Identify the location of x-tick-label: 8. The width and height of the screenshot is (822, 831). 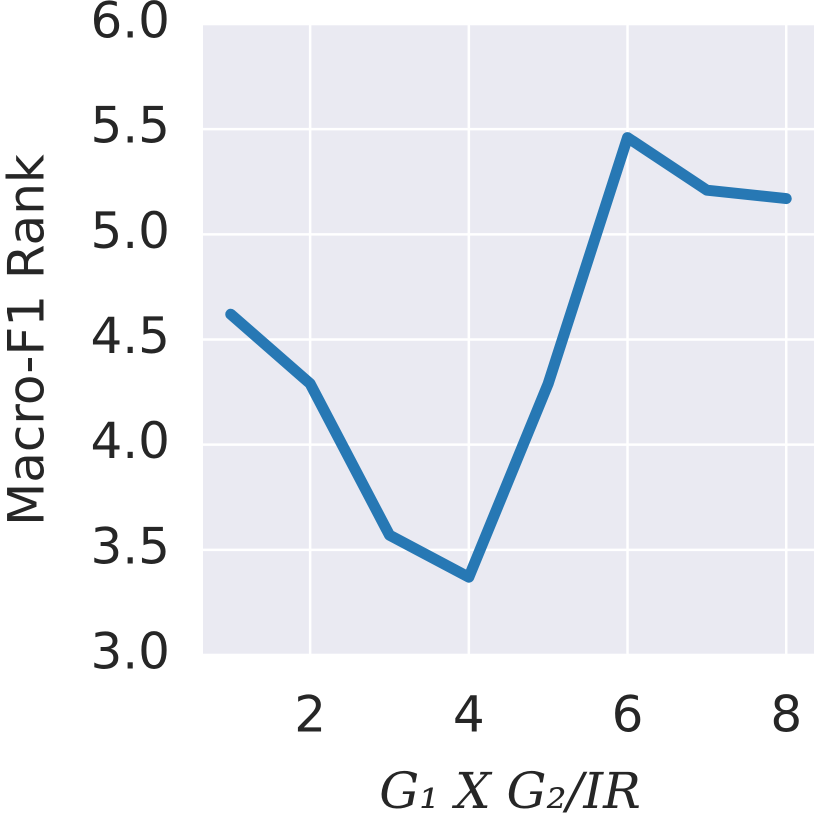
(786, 715).